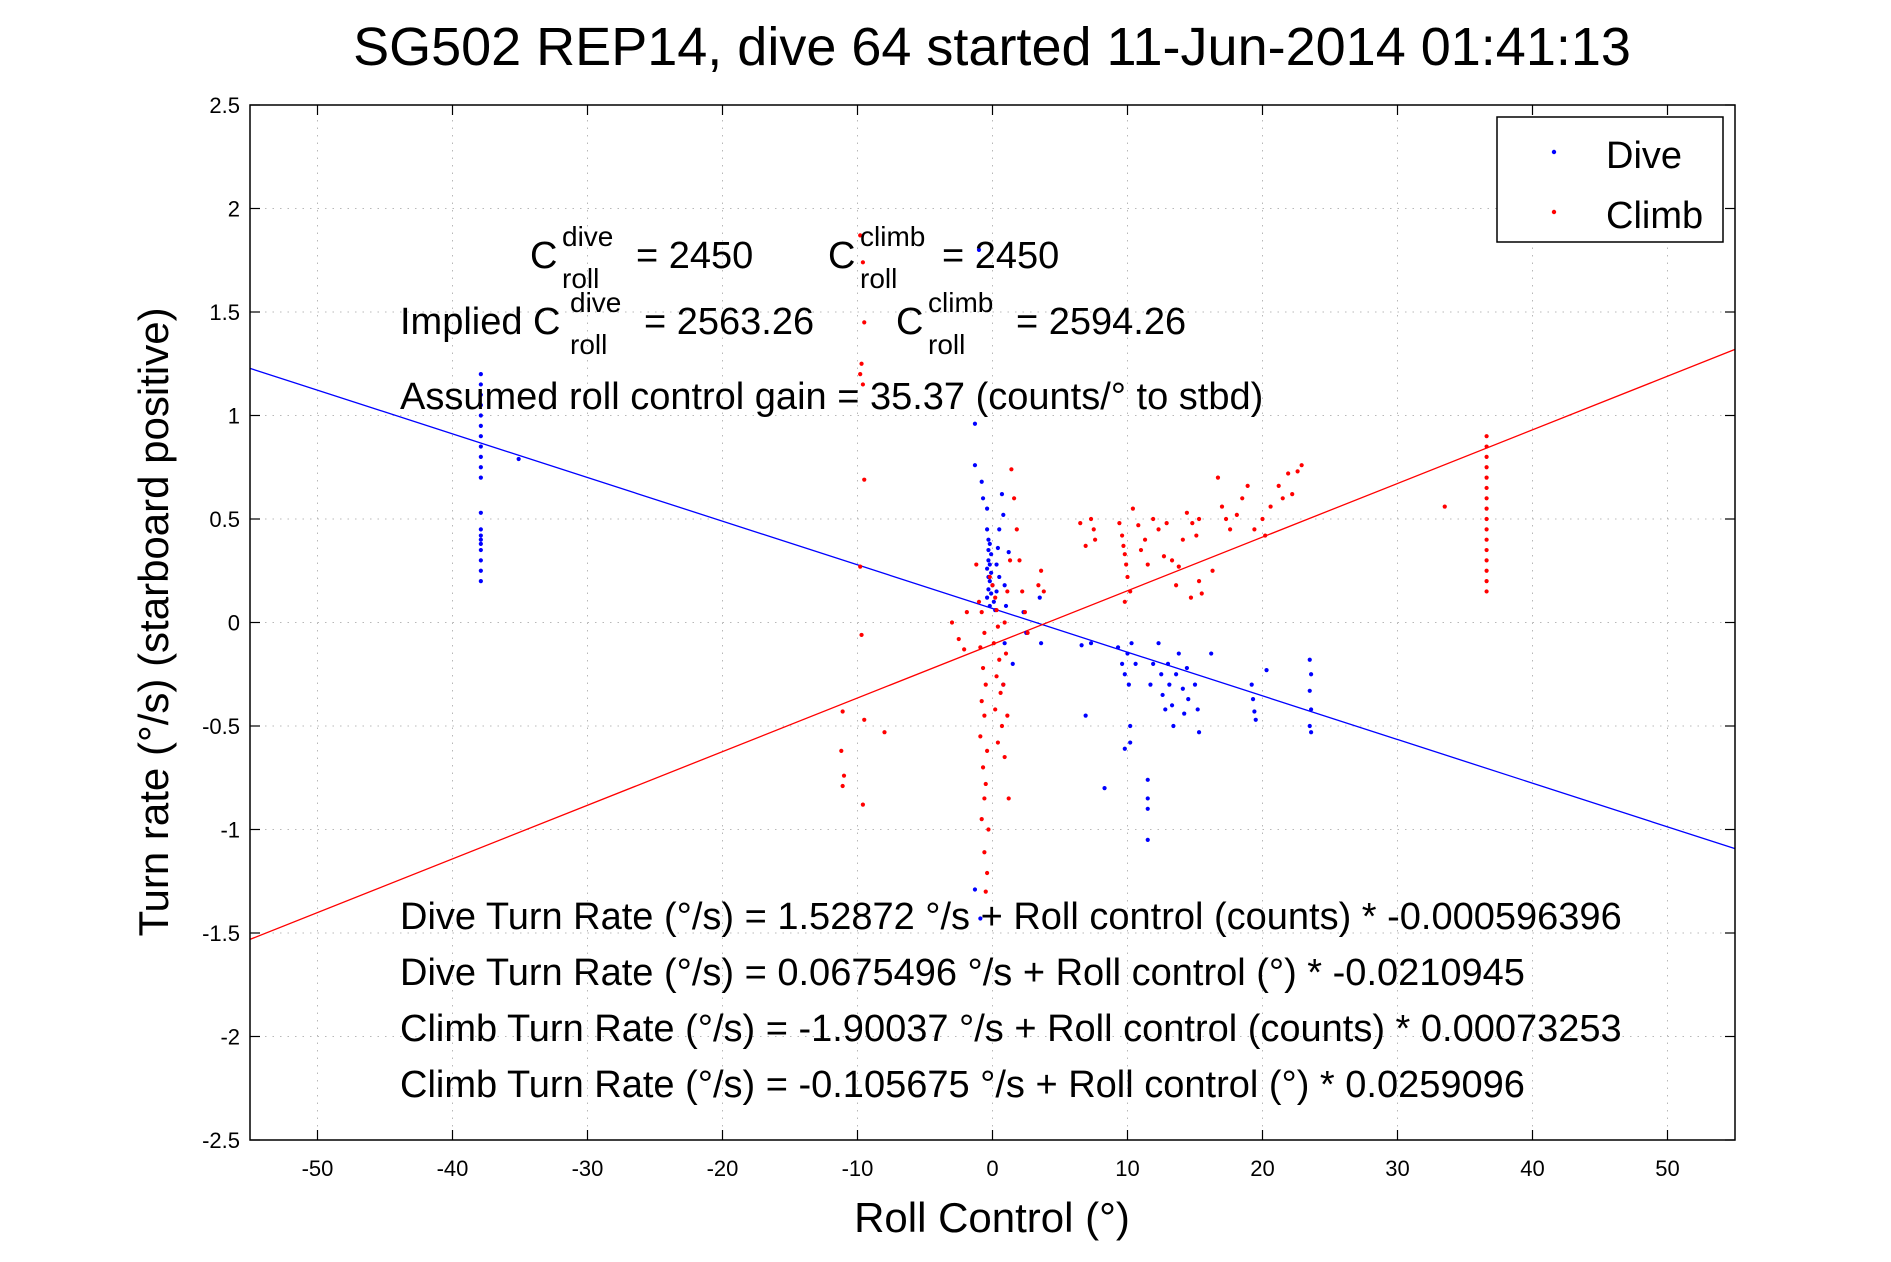  Describe the element at coordinates (1667, 1168) in the screenshot. I see `x-tick-label: 50` at that location.